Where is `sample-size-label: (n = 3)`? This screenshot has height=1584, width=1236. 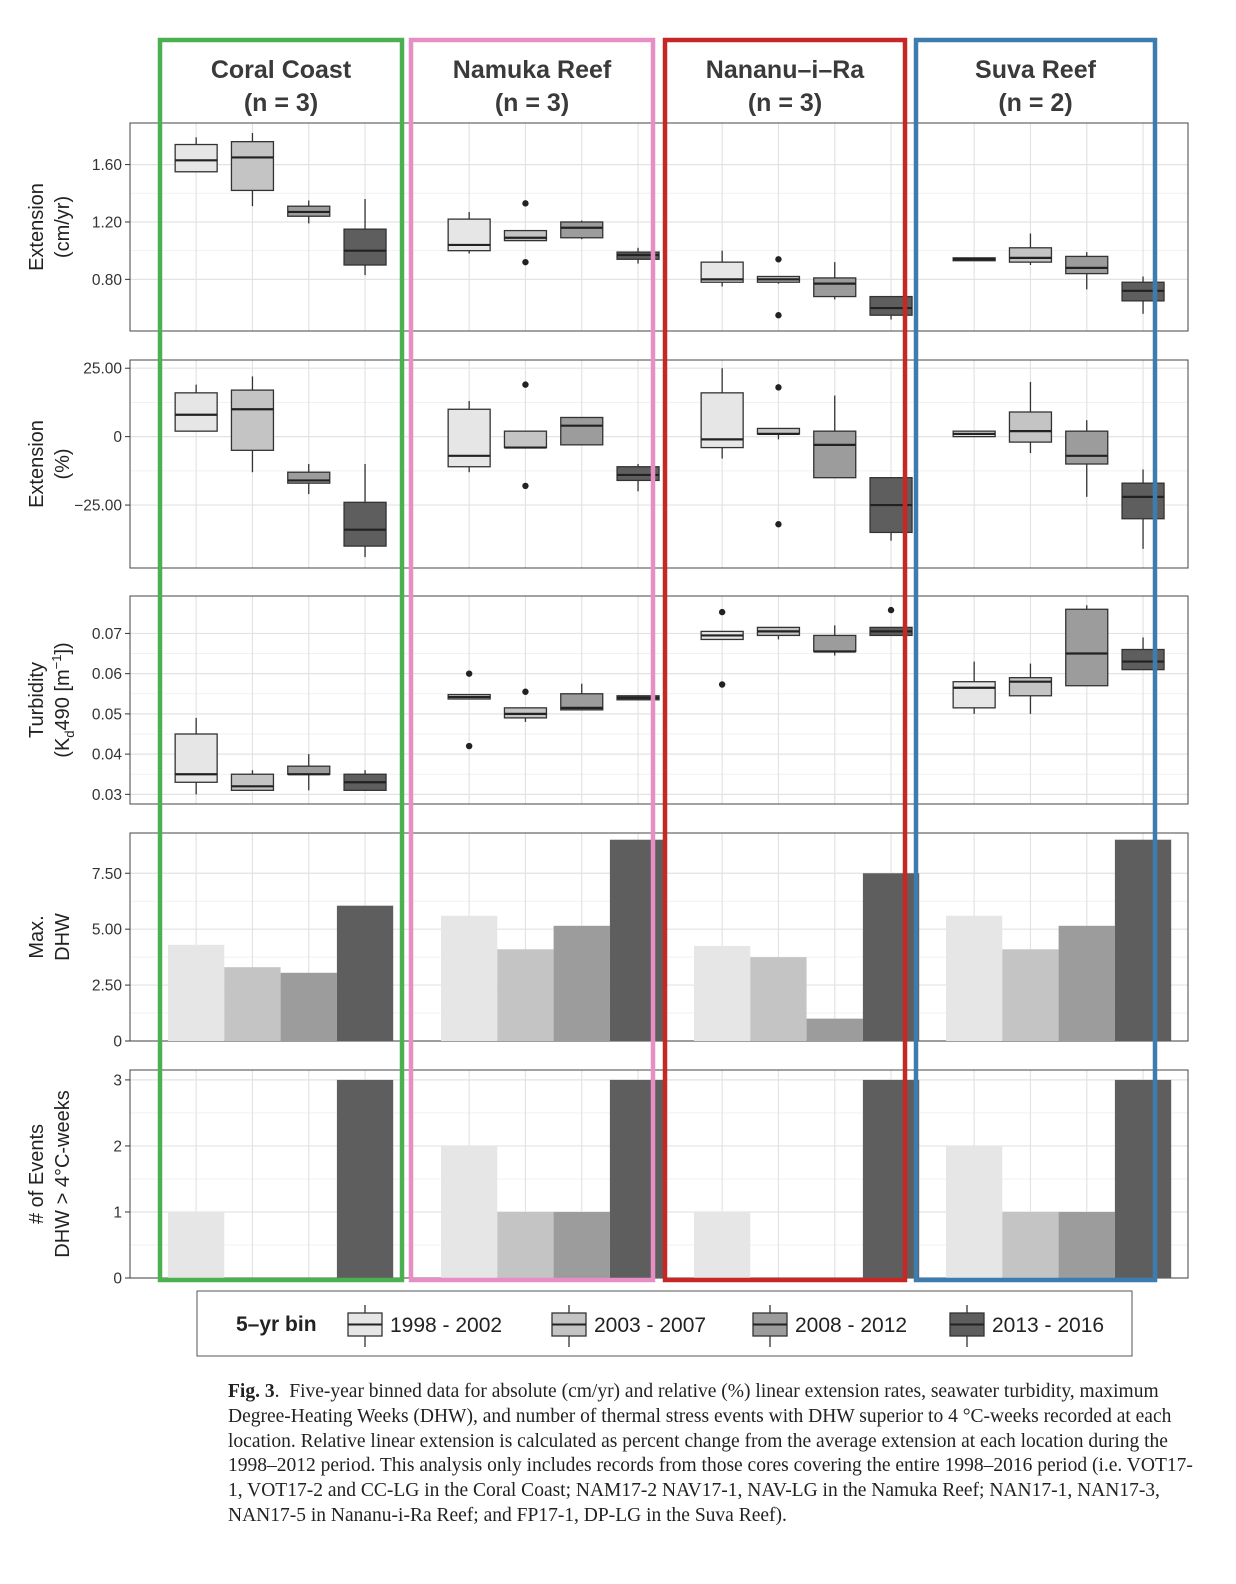 sample-size-label: (n = 3) is located at coordinates (281, 103).